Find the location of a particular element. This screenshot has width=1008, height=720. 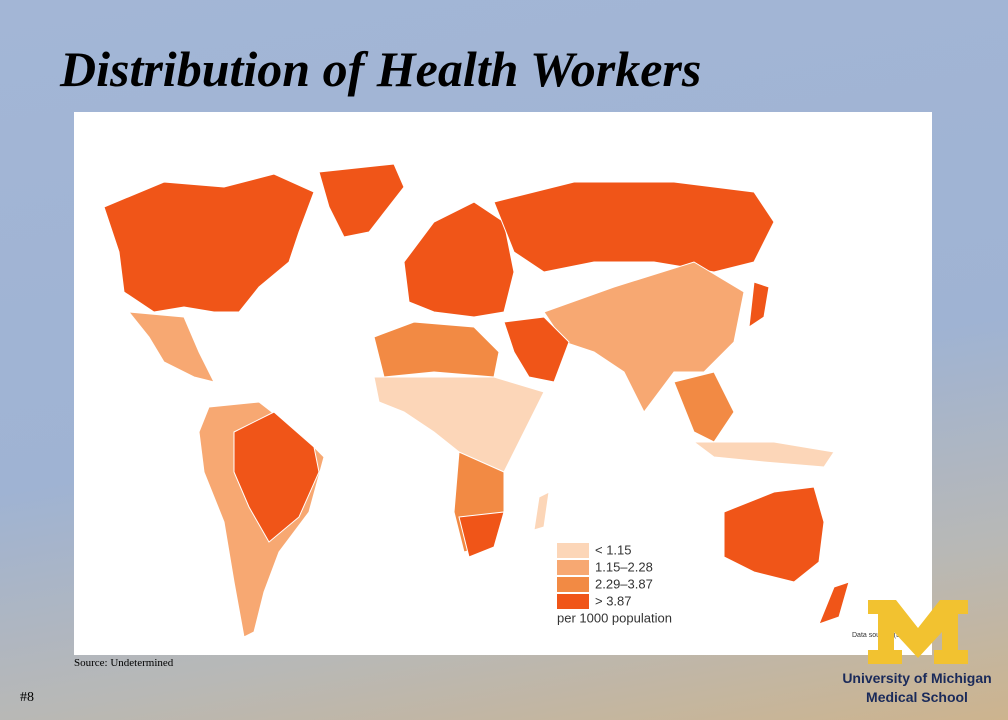

logo-line1: University of Michigan is located at coordinates (917, 678).